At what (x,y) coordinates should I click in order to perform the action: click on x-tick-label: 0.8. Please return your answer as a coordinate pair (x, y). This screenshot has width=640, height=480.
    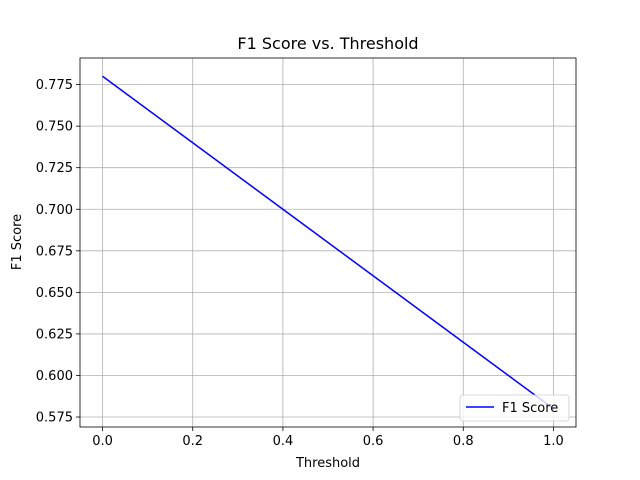
    Looking at the image, I should click on (463, 441).